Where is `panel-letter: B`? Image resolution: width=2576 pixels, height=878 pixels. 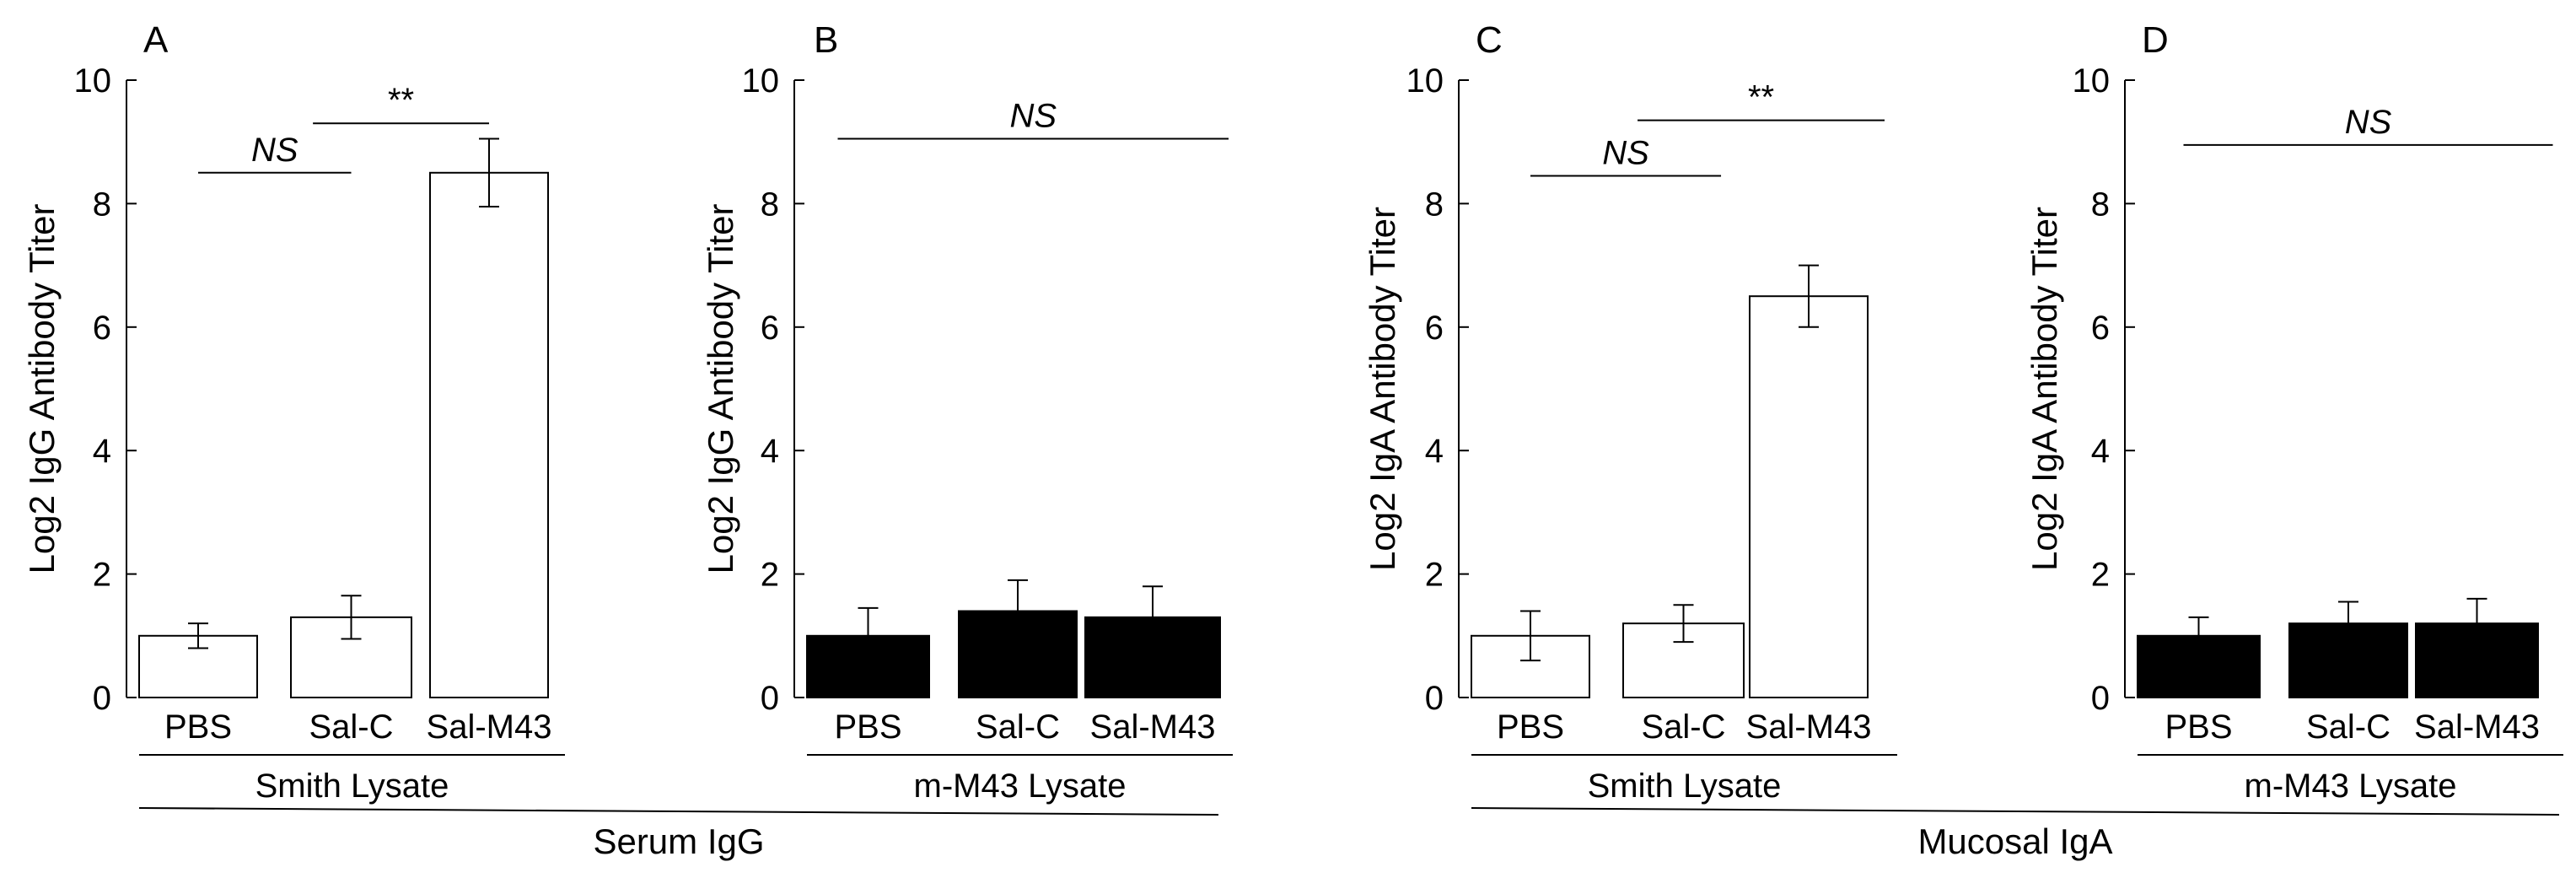 panel-letter: B is located at coordinates (826, 40).